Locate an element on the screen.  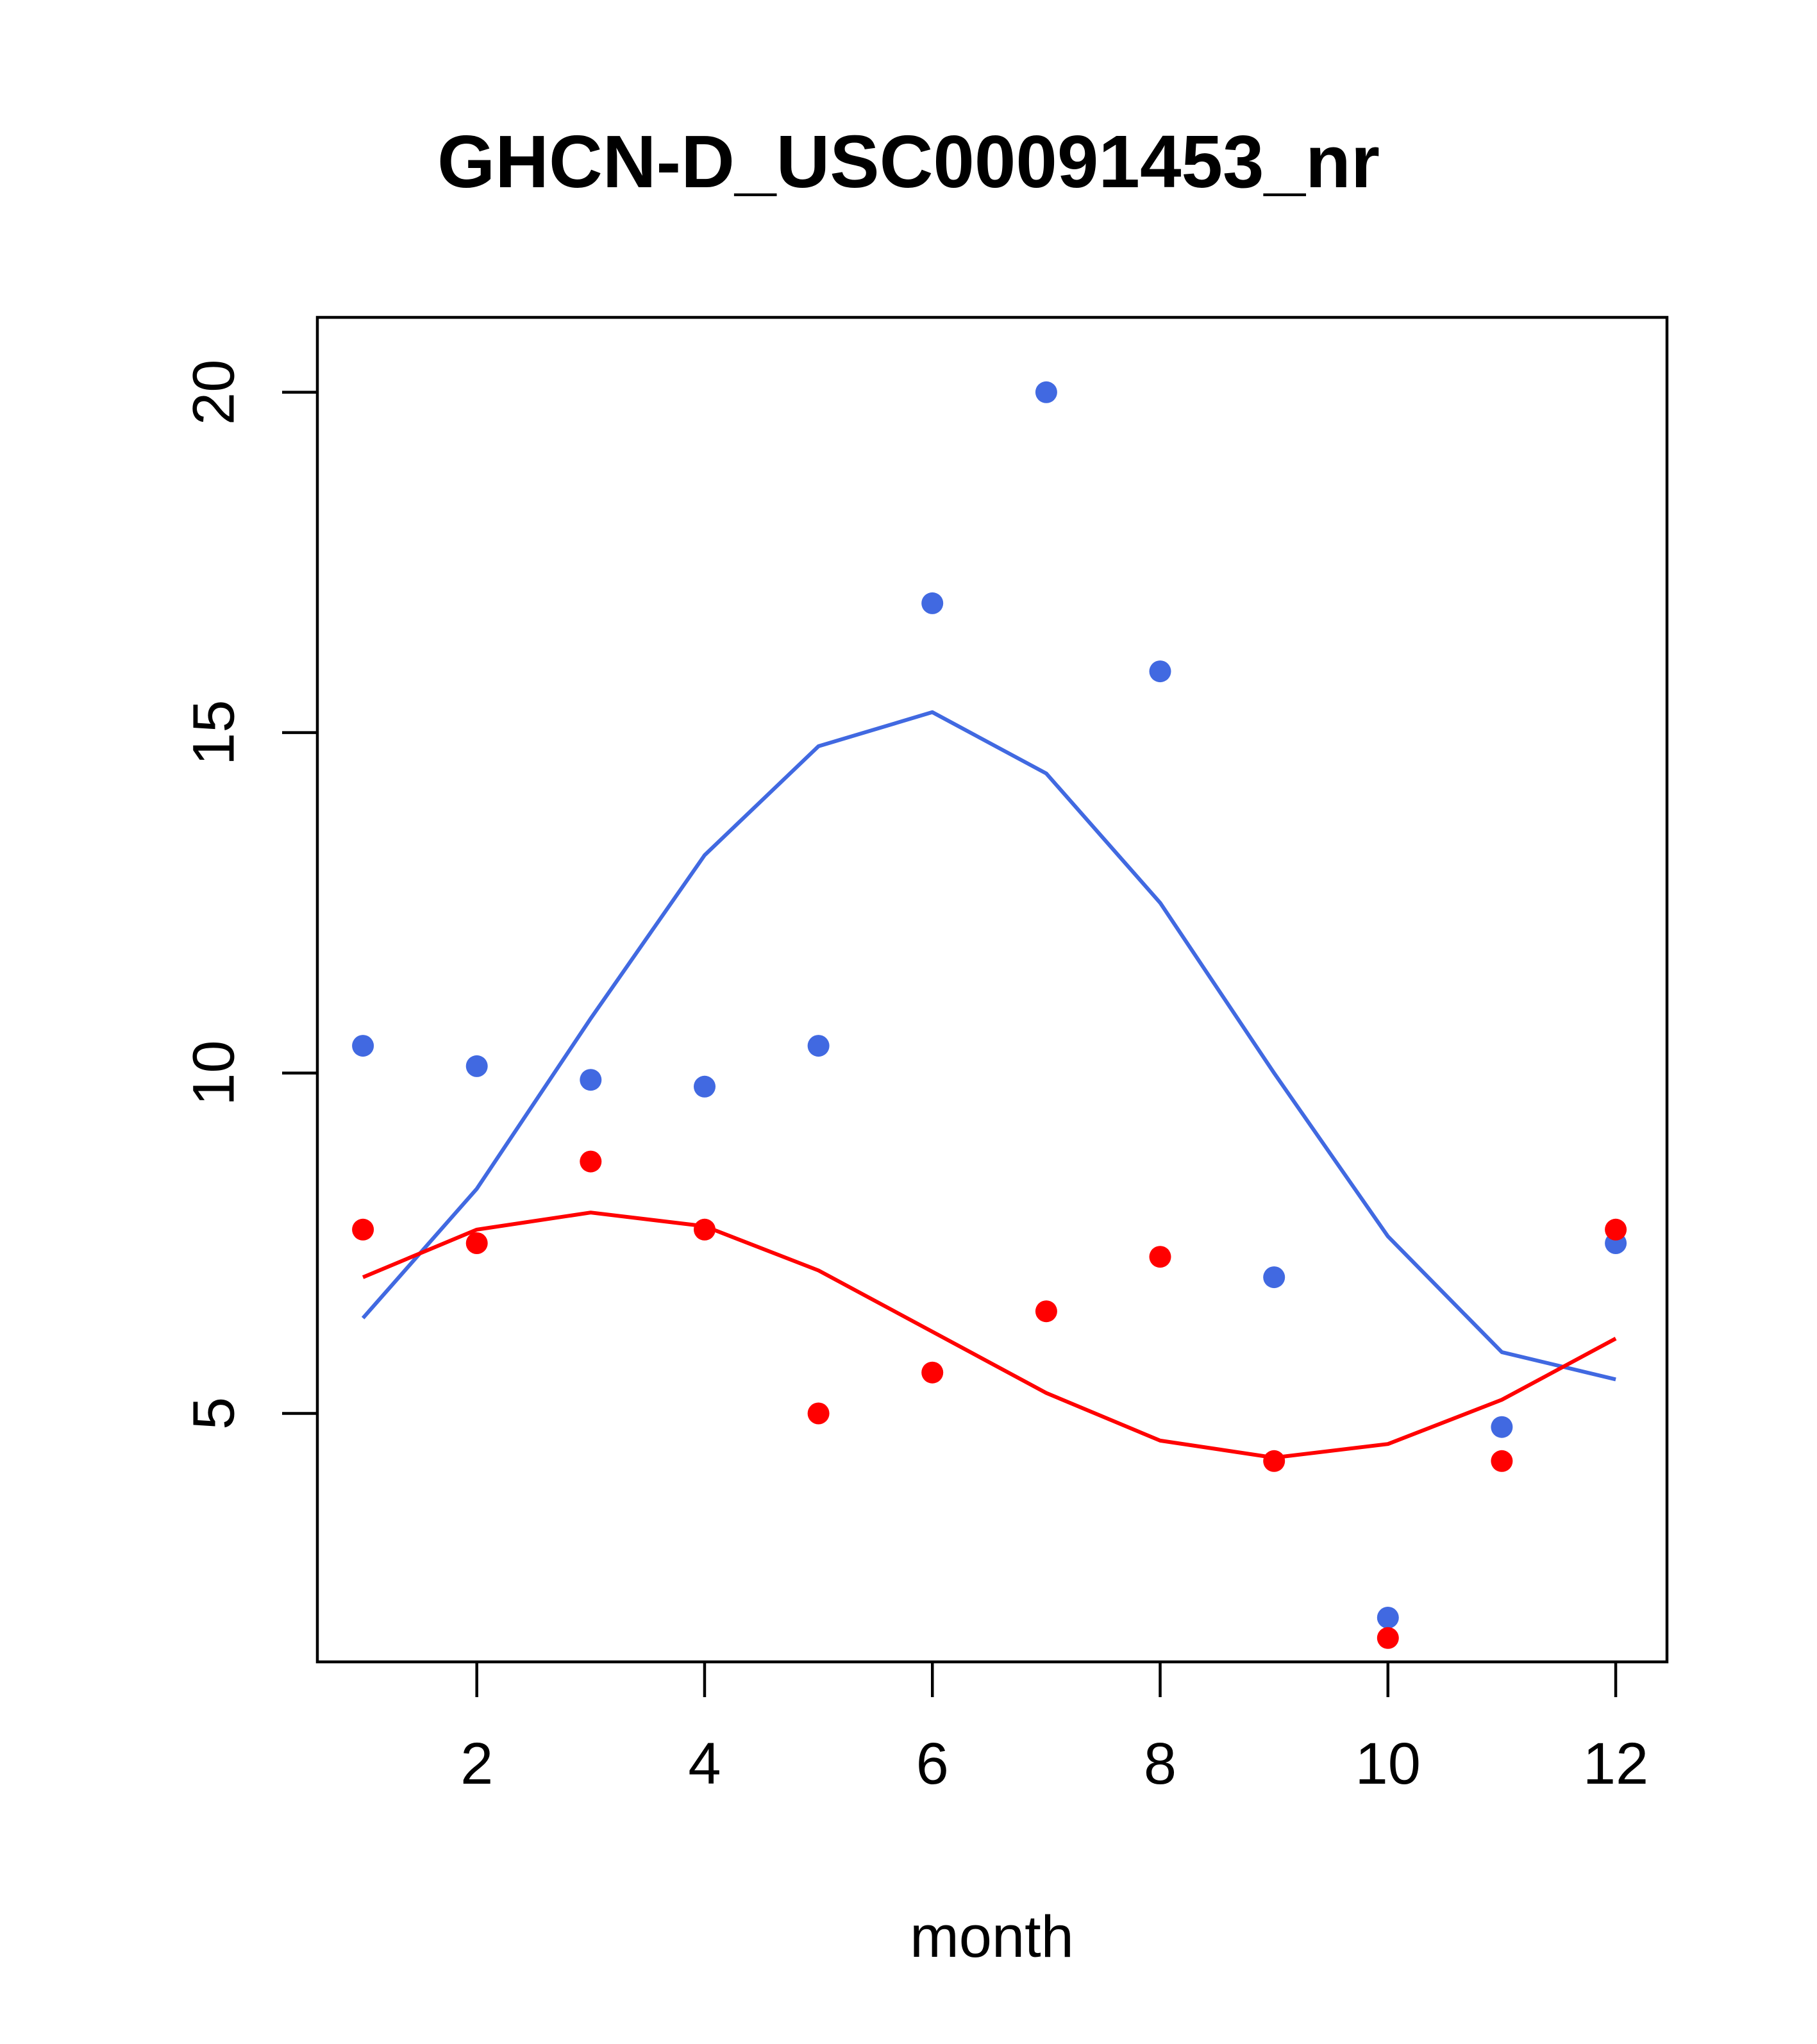
x-axis-label: month is located at coordinates (992, 1937).